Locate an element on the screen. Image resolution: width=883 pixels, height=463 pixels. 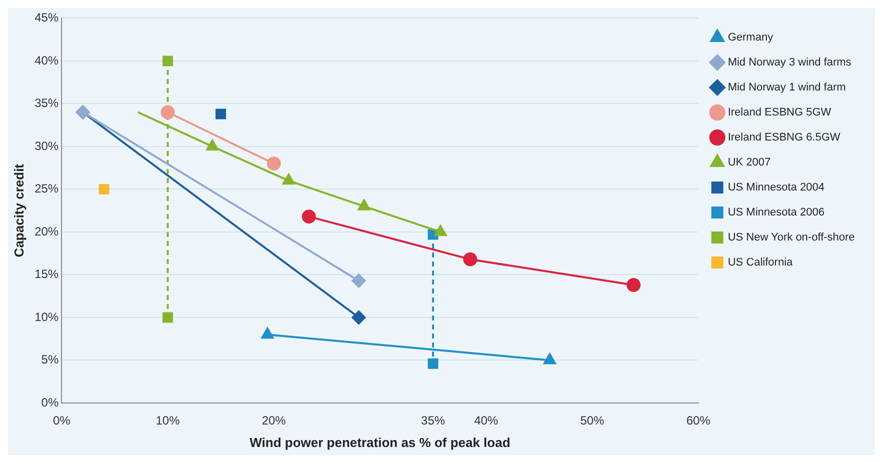
legend-label: US California is located at coordinates (761, 262).